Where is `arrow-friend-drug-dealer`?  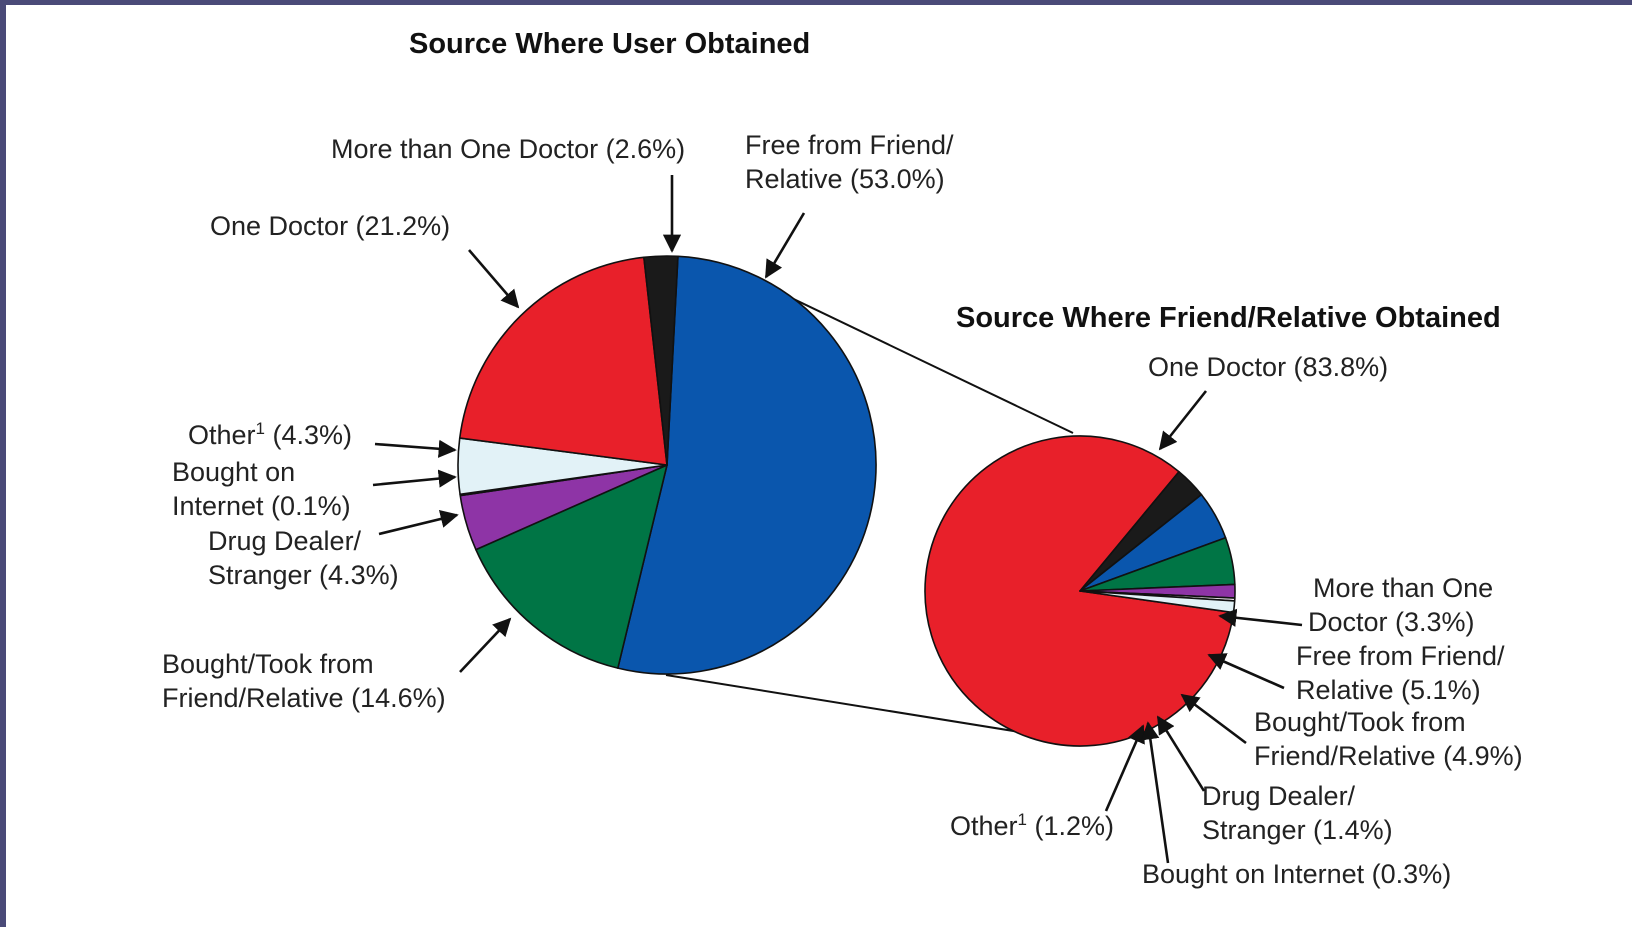
arrow-friend-drug-dealer is located at coordinates (1181, 753).